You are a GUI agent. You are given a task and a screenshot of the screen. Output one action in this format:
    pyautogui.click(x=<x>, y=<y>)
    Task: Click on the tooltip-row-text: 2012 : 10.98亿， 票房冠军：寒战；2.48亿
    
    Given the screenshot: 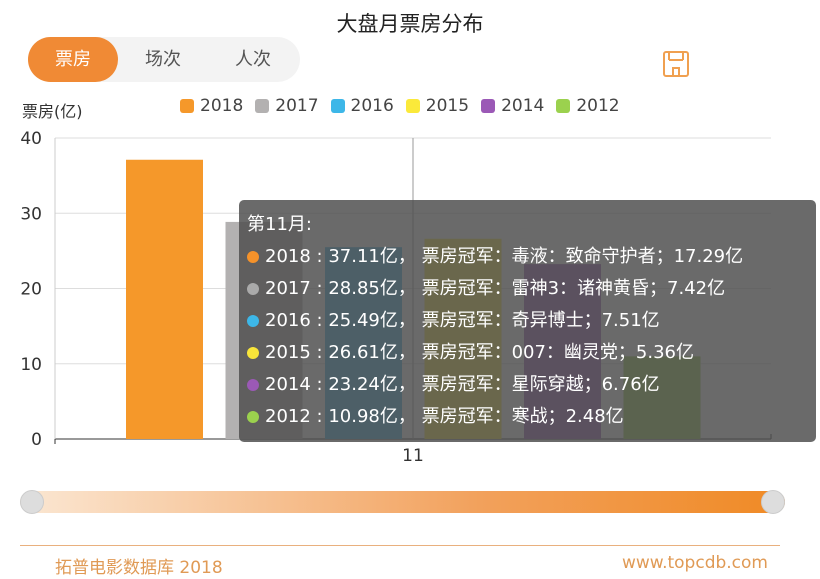 What is the action you would take?
    pyautogui.click(x=444, y=416)
    